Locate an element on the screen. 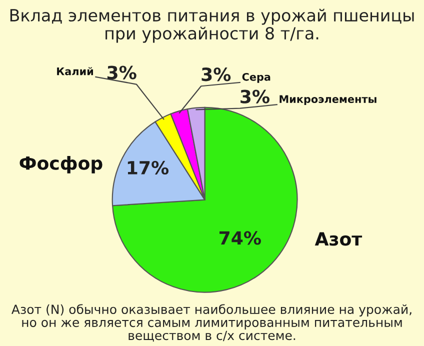 The height and width of the screenshot is (346, 424). slice-label: Сера is located at coordinates (256, 77).